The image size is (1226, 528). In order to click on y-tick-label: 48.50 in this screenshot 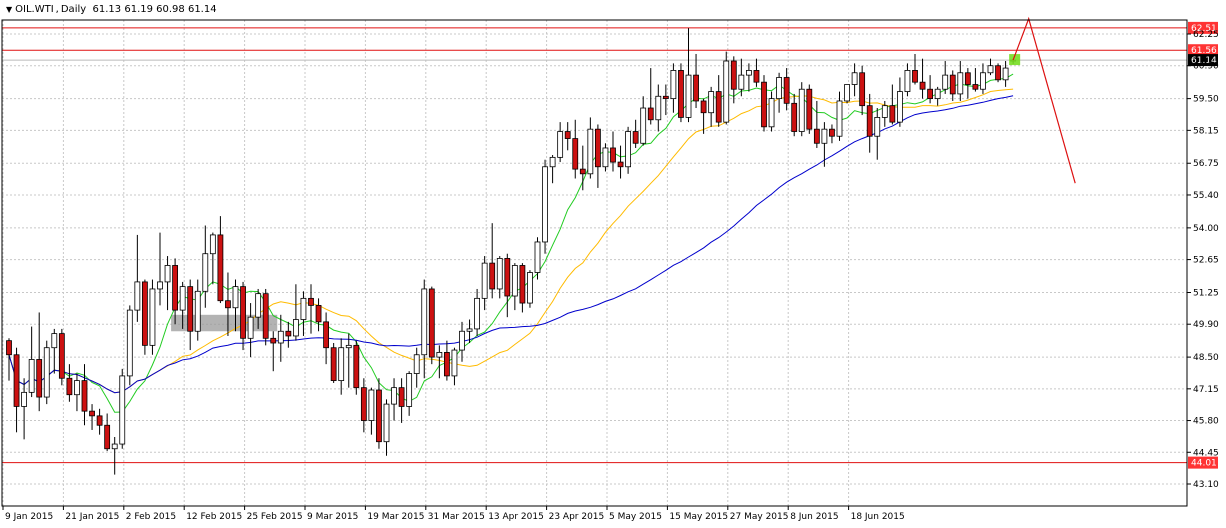, I will do `click(1206, 358)`.